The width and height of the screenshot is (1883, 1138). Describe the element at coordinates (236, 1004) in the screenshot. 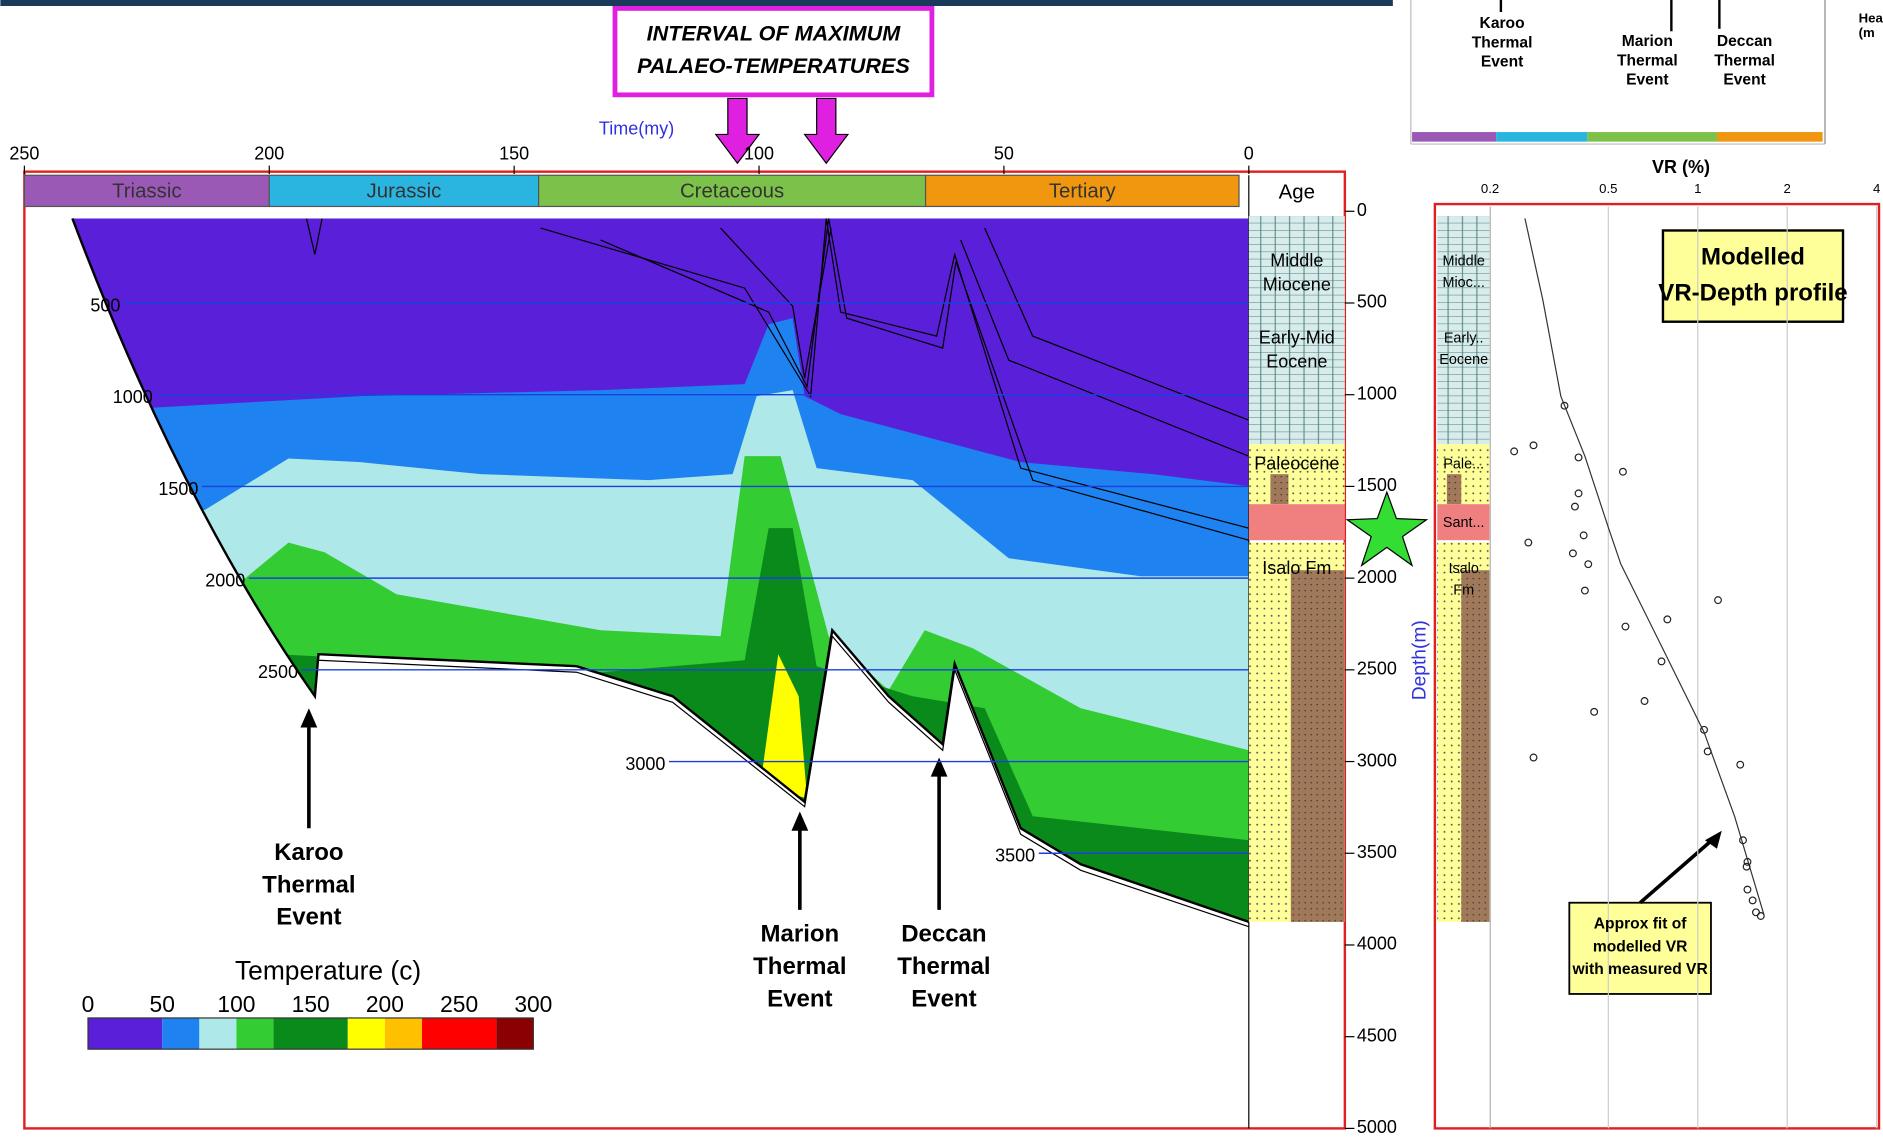

I see `legend-tick-label: 100` at that location.